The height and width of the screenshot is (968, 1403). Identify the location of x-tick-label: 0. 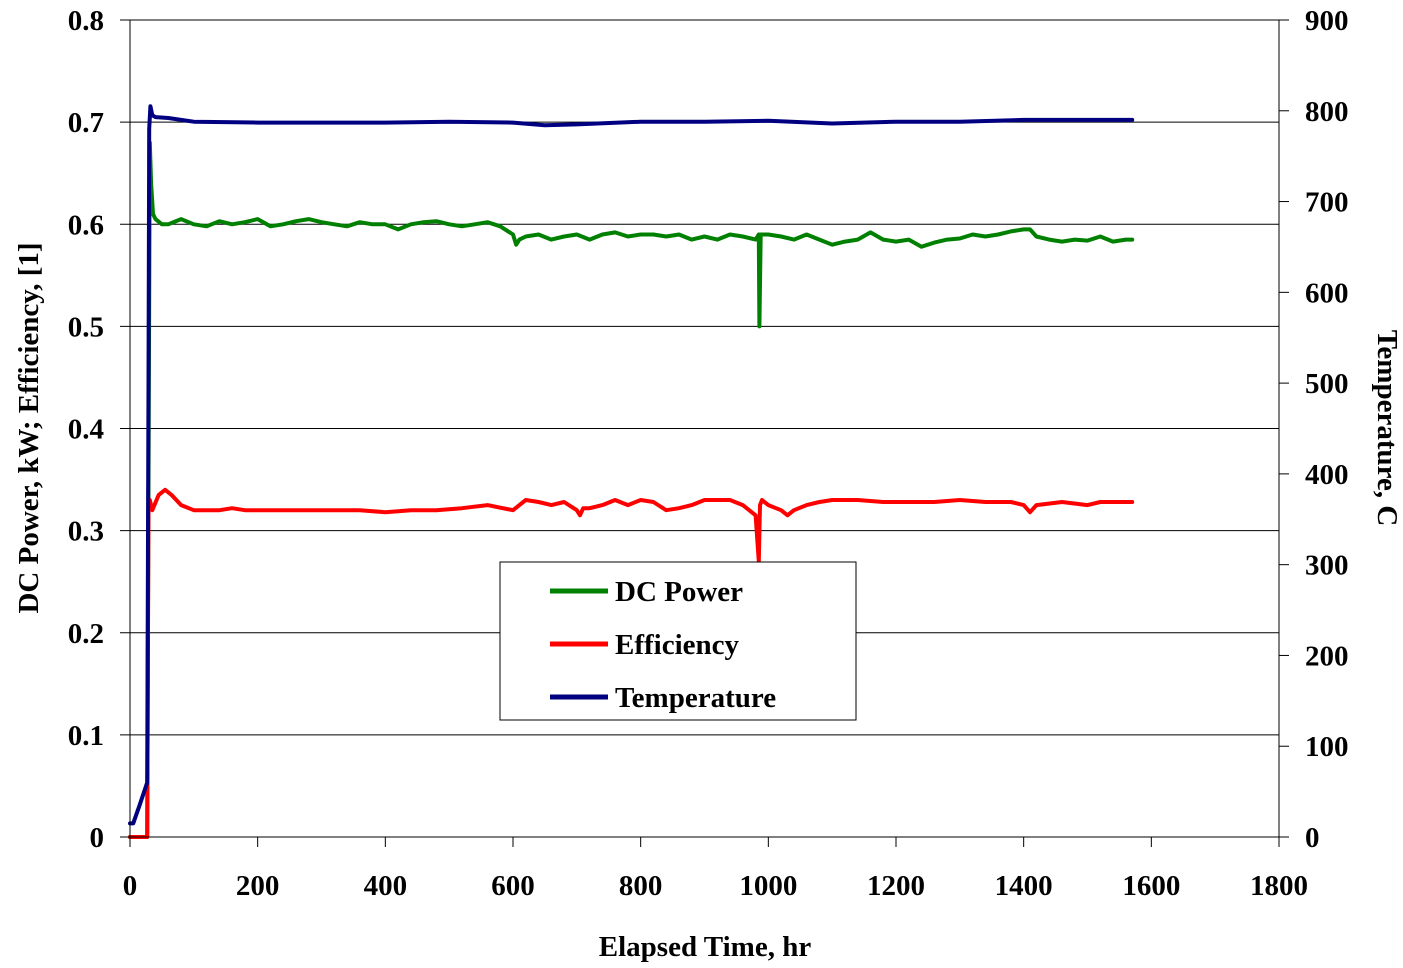
(130, 886).